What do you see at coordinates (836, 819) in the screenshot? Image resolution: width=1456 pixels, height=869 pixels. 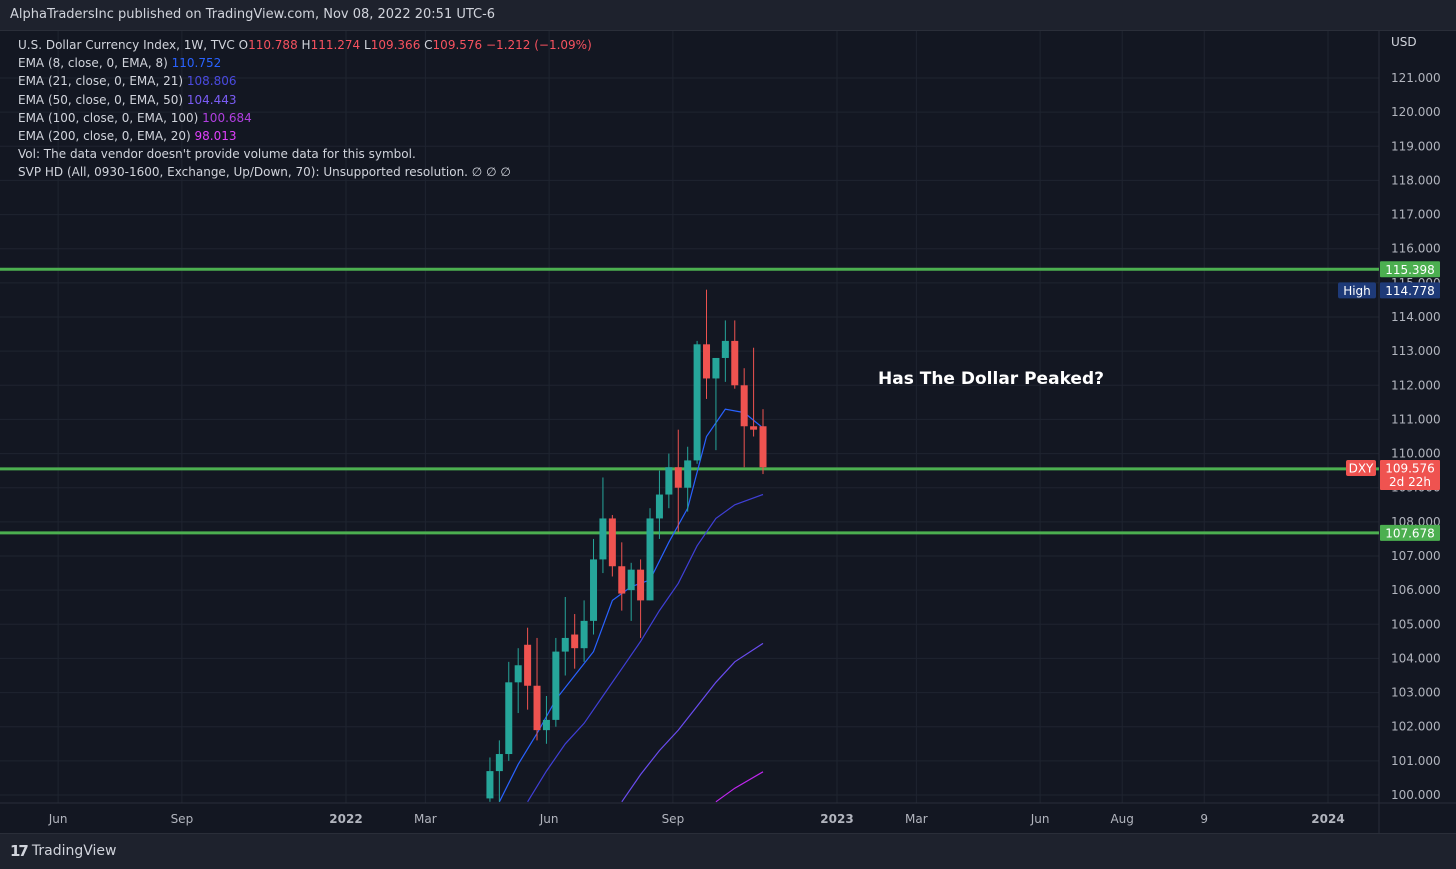 I see `x-tick-label: 2023` at bounding box center [836, 819].